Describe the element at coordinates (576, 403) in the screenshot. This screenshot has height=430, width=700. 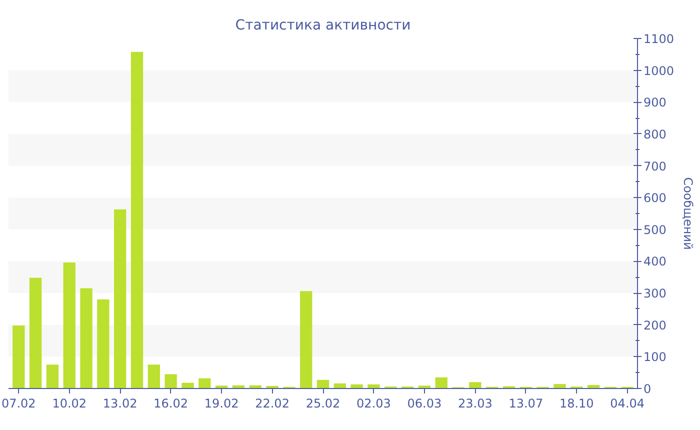
I see `x-tick-label: 18.10` at that location.